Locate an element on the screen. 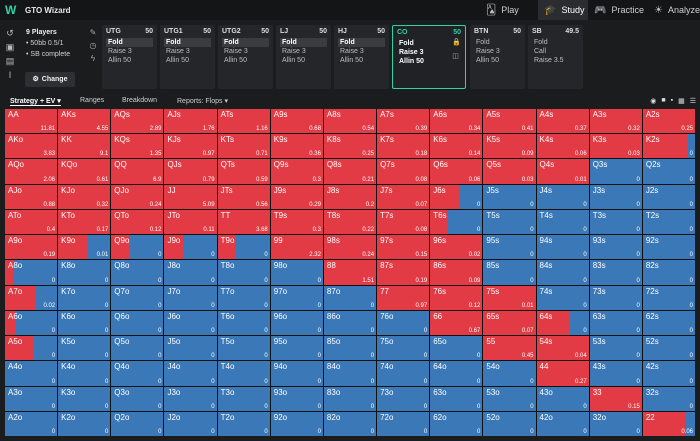 This screenshot has width=700, height=441. hand-cell-KTo: KTo 0.17 is located at coordinates (84, 222).